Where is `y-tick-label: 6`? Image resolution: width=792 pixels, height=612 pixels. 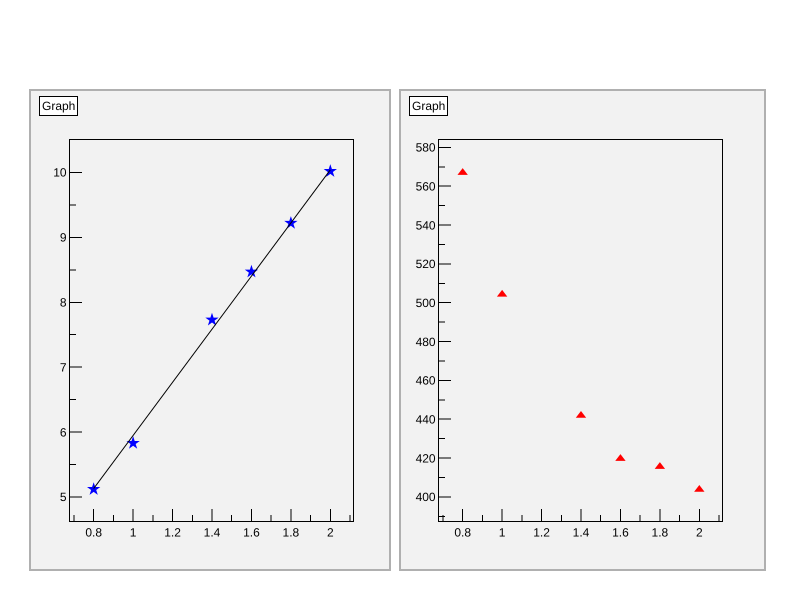
y-tick-label: 6 is located at coordinates (63, 432).